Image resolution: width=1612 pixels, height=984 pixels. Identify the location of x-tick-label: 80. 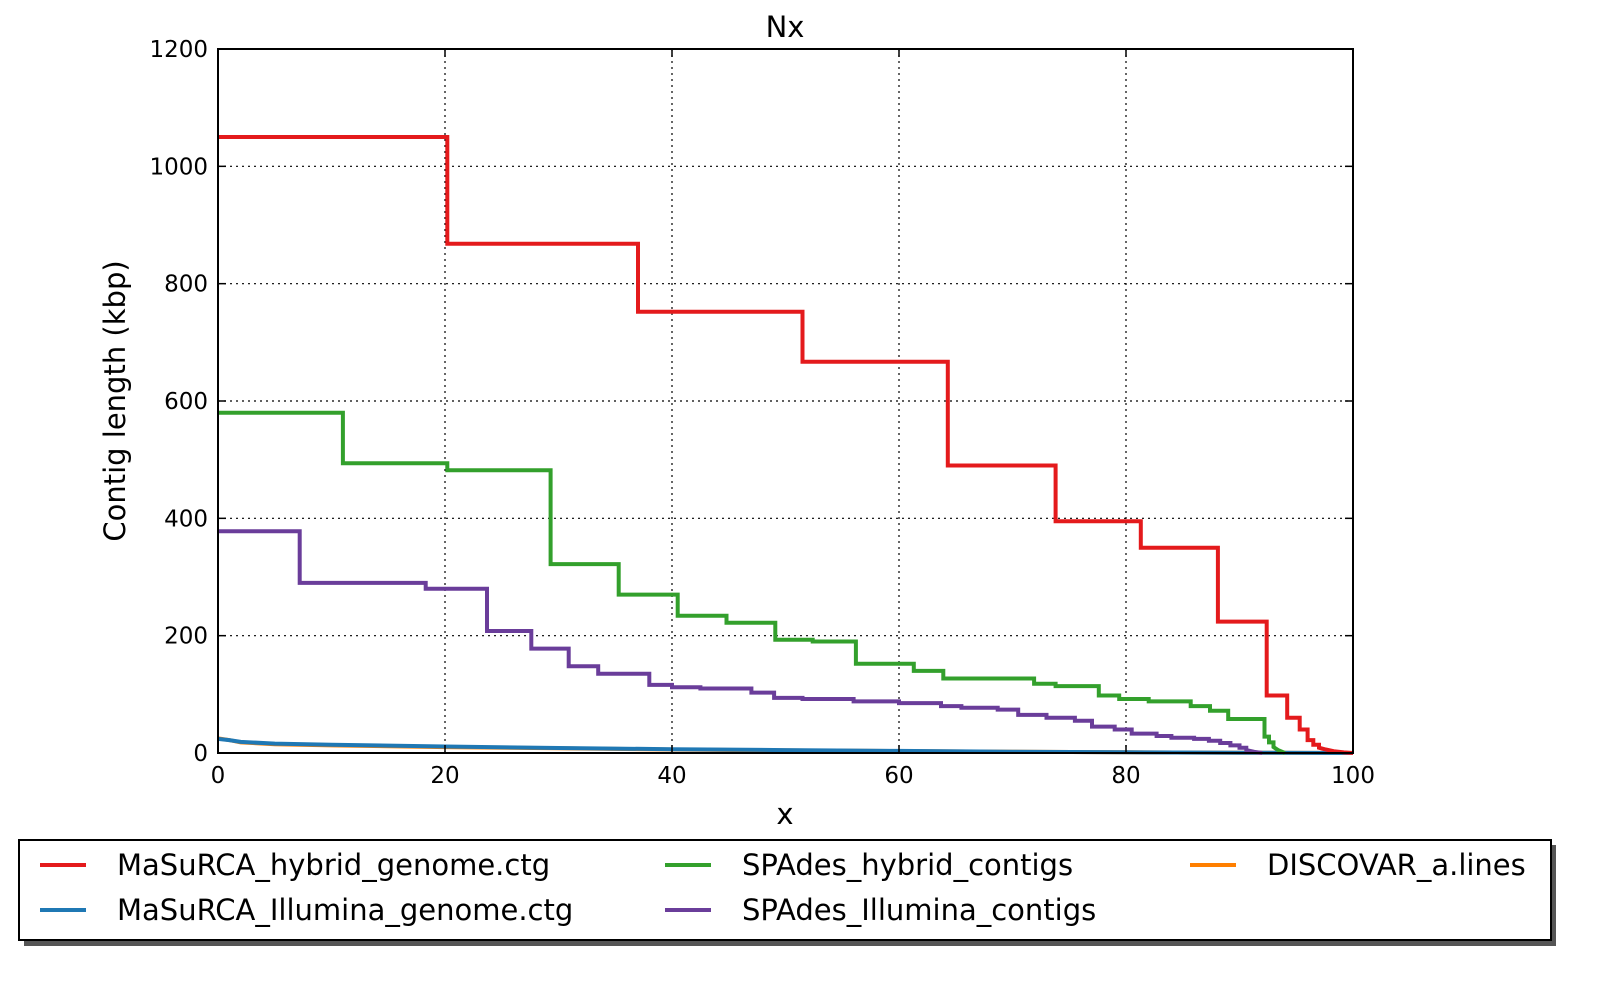
(1125, 776).